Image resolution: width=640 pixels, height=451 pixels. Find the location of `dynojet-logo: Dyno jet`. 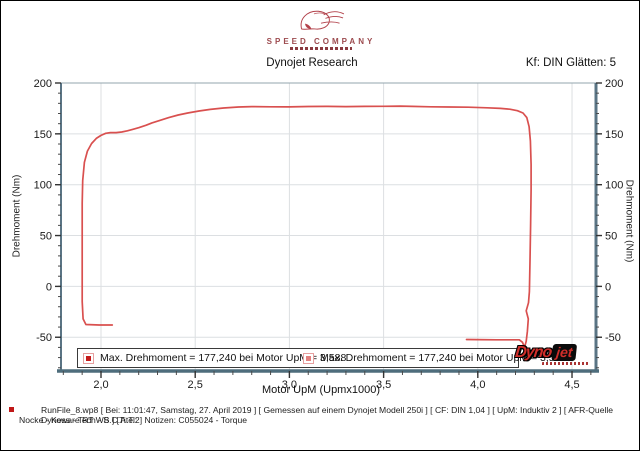

dynojet-logo: Dyno jet is located at coordinates (552, 354).